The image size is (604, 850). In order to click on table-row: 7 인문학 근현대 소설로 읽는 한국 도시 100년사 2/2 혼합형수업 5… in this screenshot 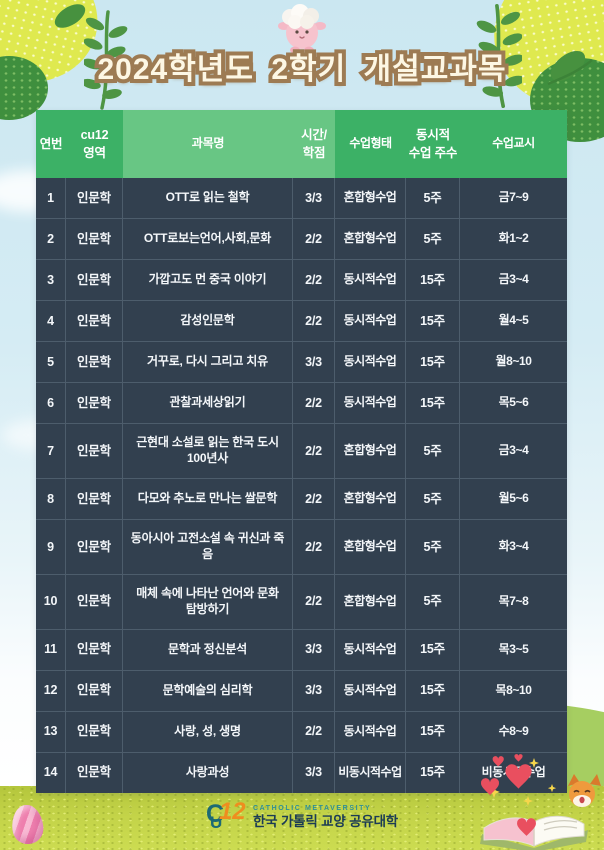, I will do `click(301, 450)`.